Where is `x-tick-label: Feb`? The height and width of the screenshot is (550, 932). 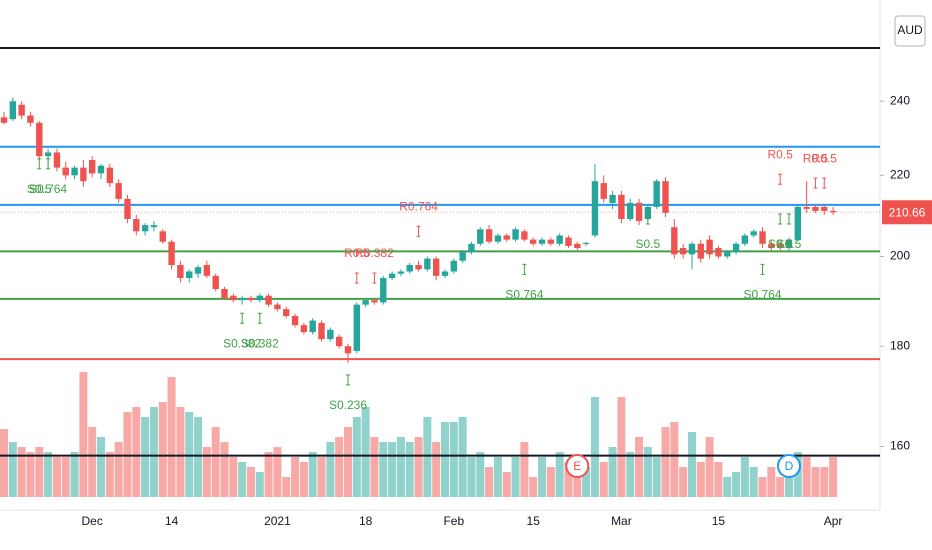
x-tick-label: Feb is located at coordinates (453, 521).